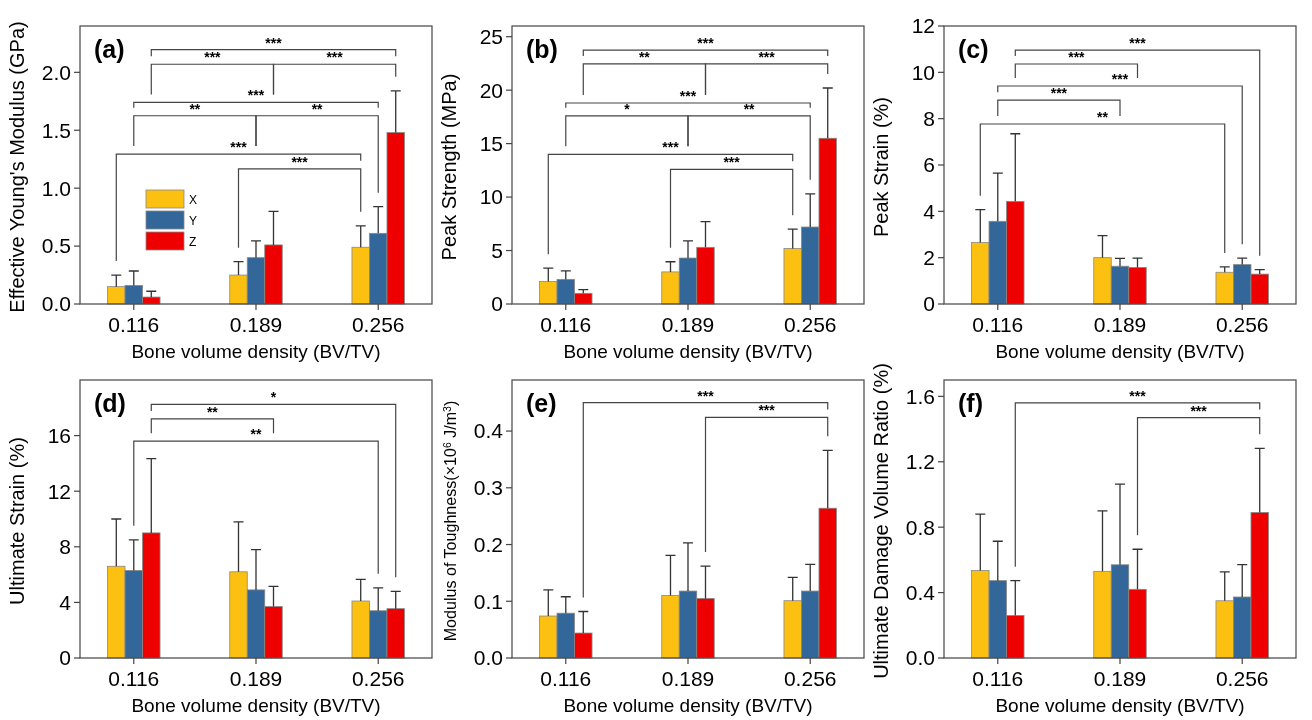  What do you see at coordinates (491, 143) in the screenshot?
I see `y-tick-label: 15` at bounding box center [491, 143].